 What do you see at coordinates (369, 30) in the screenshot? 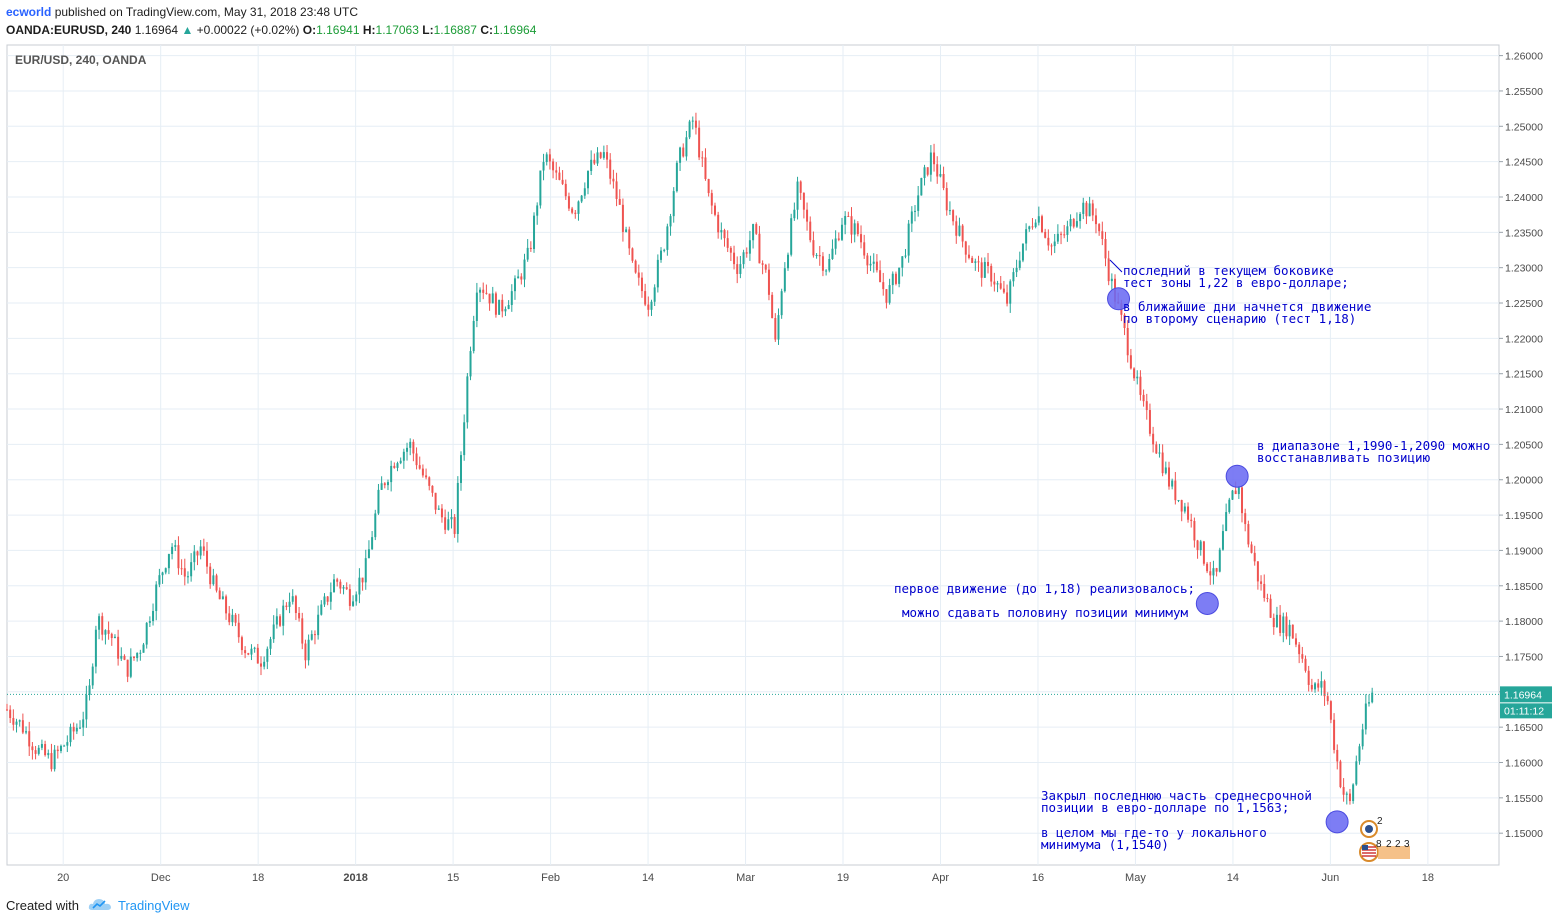
I see `high-label: H:` at bounding box center [369, 30].